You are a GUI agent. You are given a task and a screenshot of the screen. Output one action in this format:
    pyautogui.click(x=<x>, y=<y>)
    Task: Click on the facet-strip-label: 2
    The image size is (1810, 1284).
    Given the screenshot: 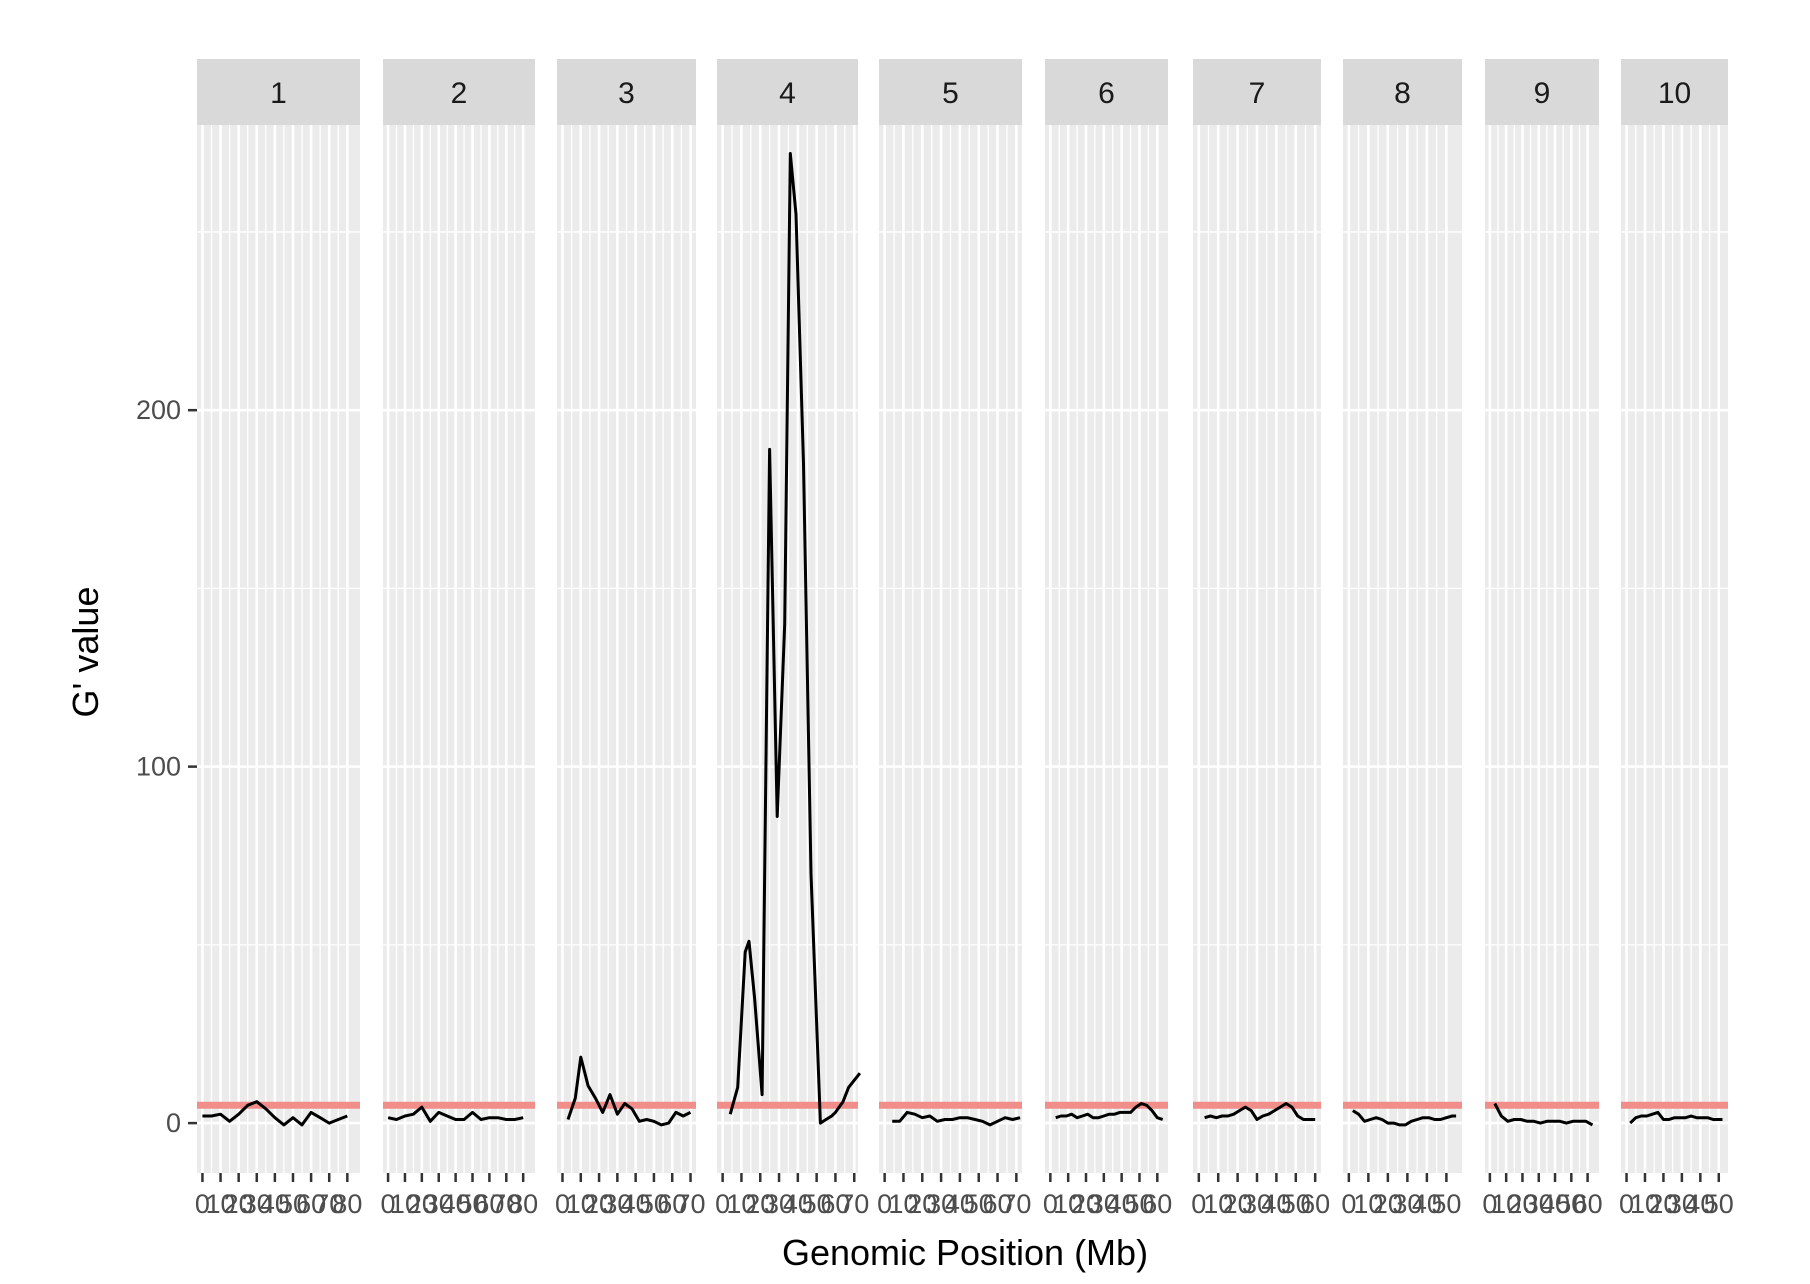 What is the action you would take?
    pyautogui.click(x=459, y=93)
    